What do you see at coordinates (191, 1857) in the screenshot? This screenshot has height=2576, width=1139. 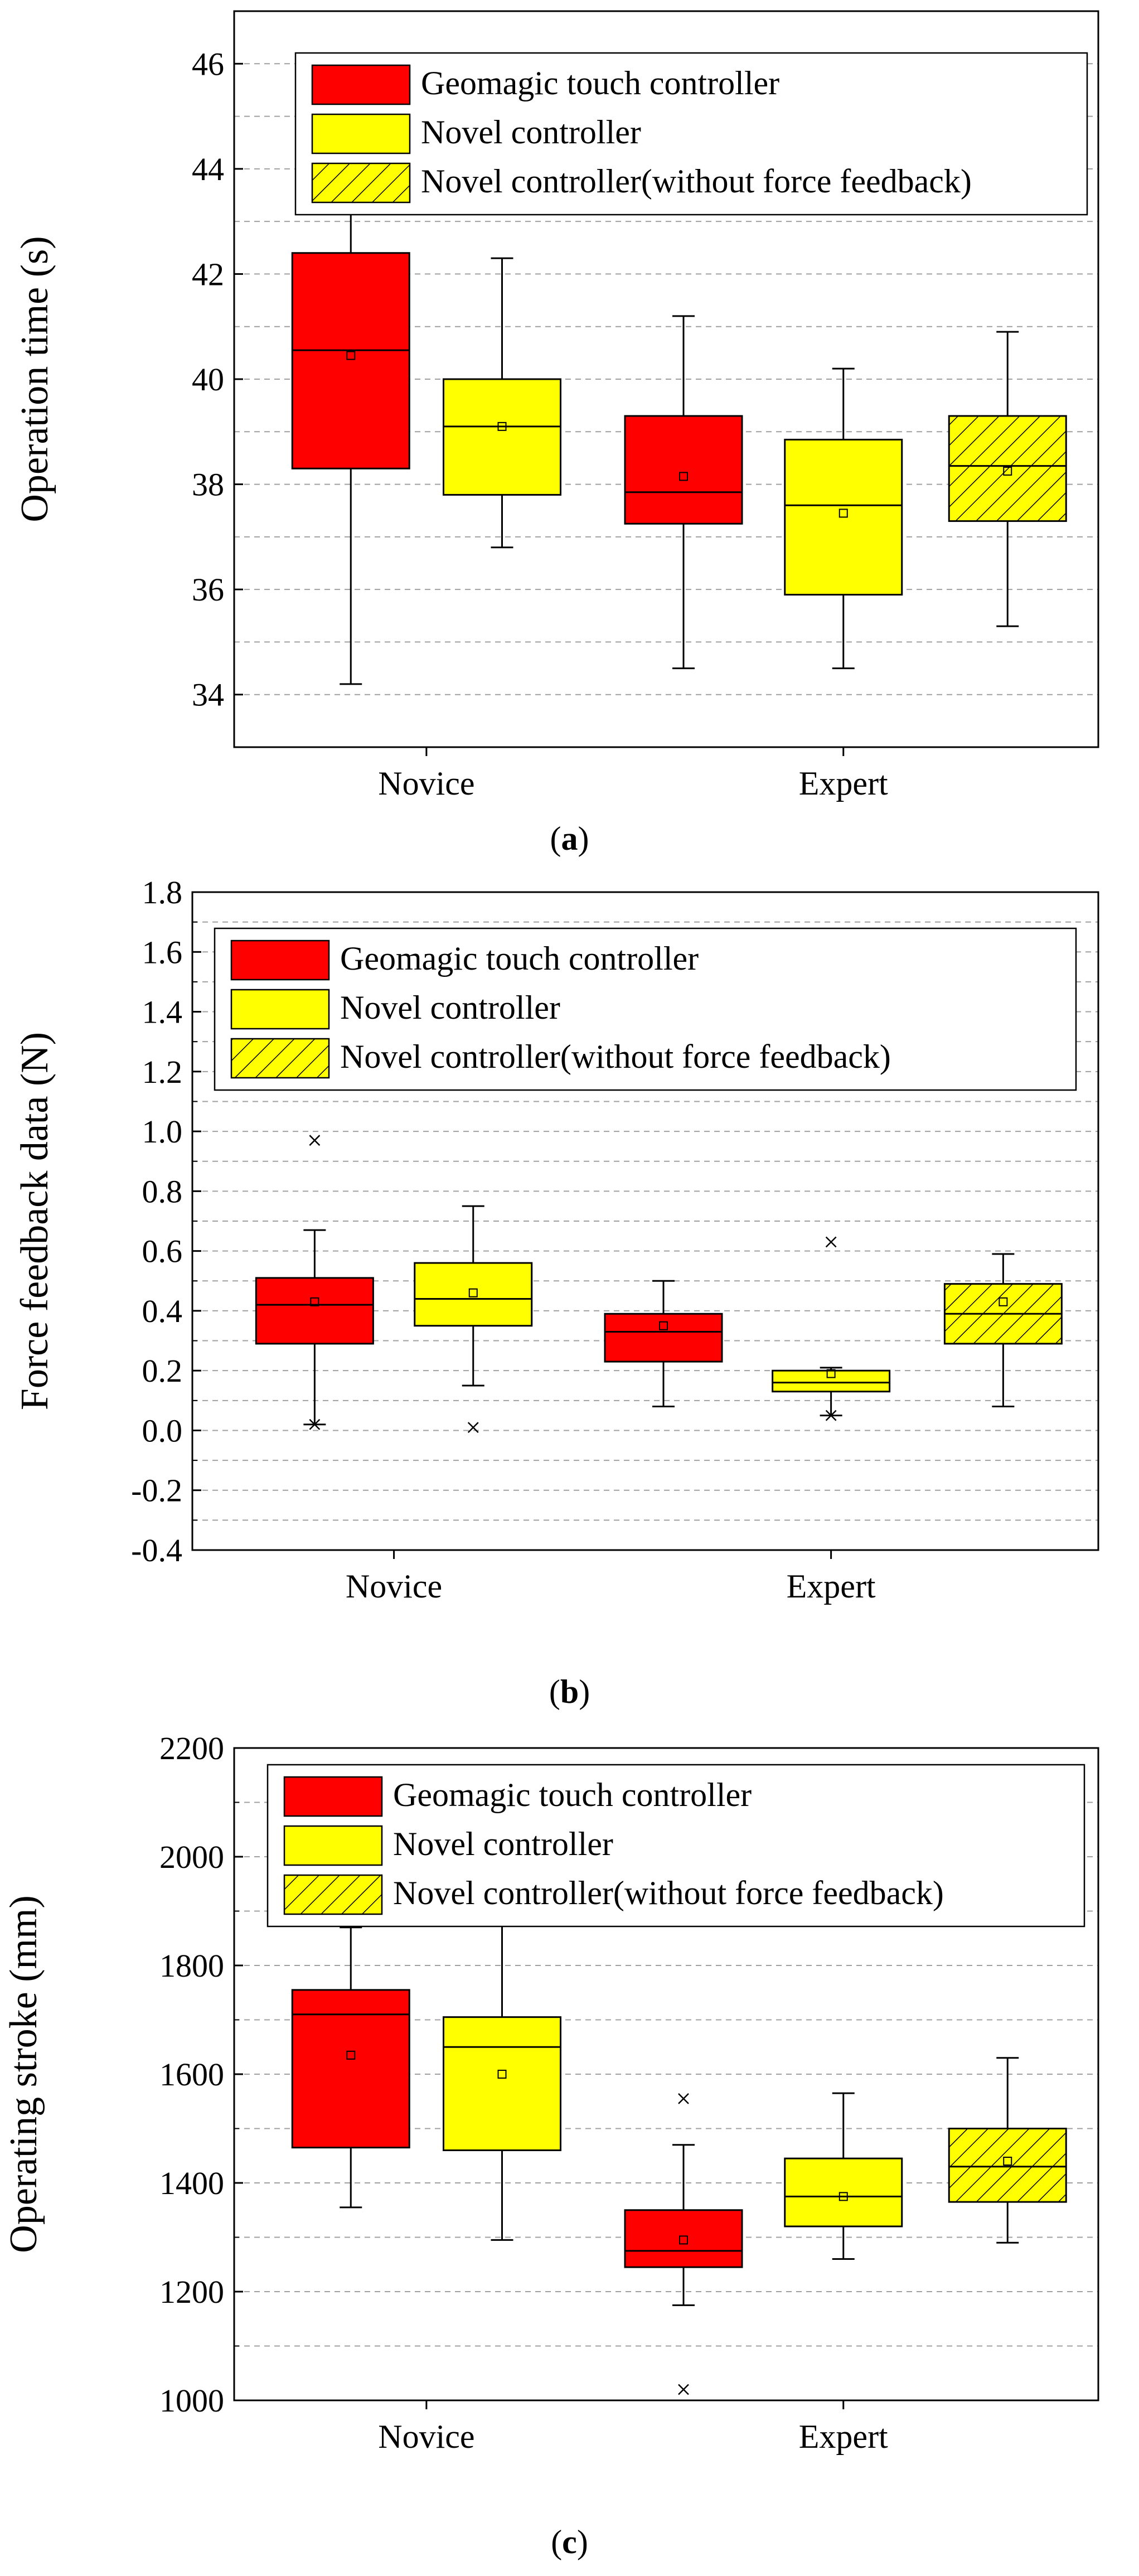 I see `y-tick-label: 2000` at bounding box center [191, 1857].